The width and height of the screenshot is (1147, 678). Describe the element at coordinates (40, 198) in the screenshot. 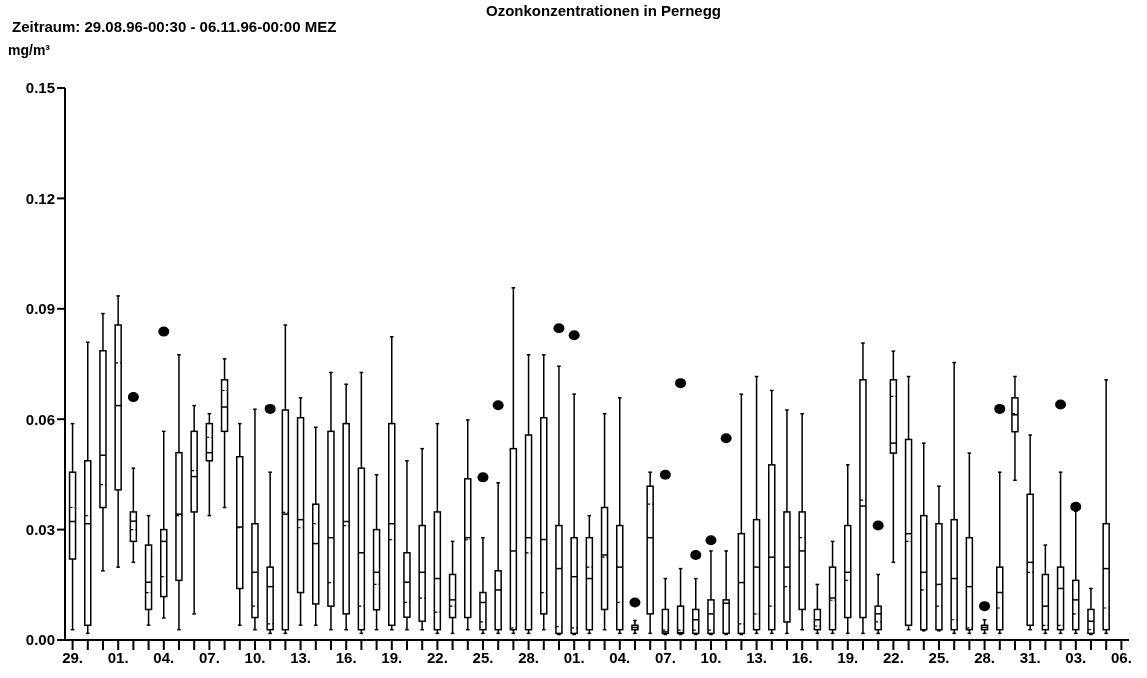

I see `y-tick-label: 0.12` at that location.